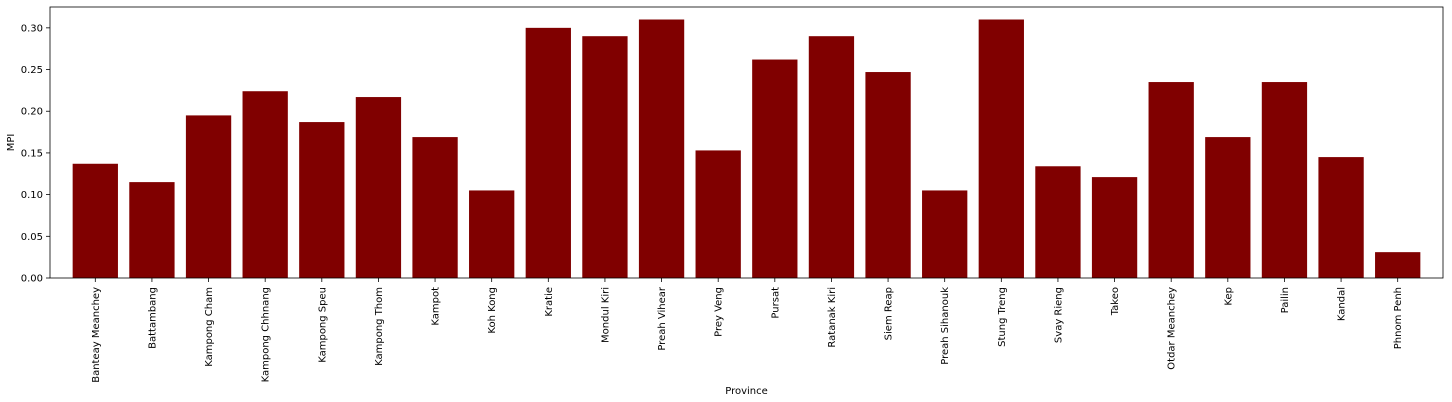 The image size is (1452, 402). I want to click on x-tick-label: Kampong Chhnang, so click(266, 334).